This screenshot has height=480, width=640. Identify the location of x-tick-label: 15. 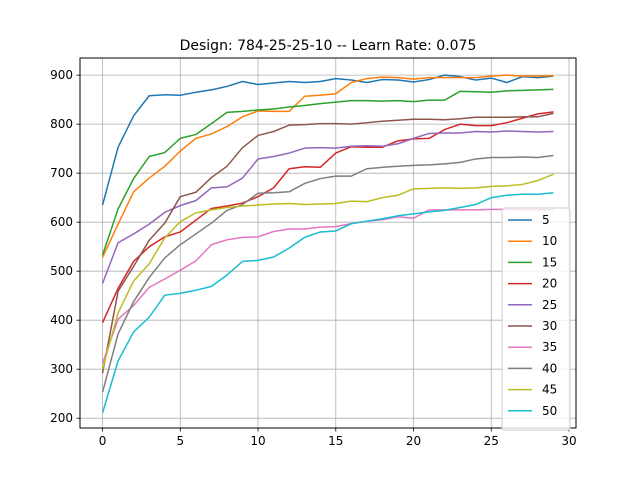
(335, 441).